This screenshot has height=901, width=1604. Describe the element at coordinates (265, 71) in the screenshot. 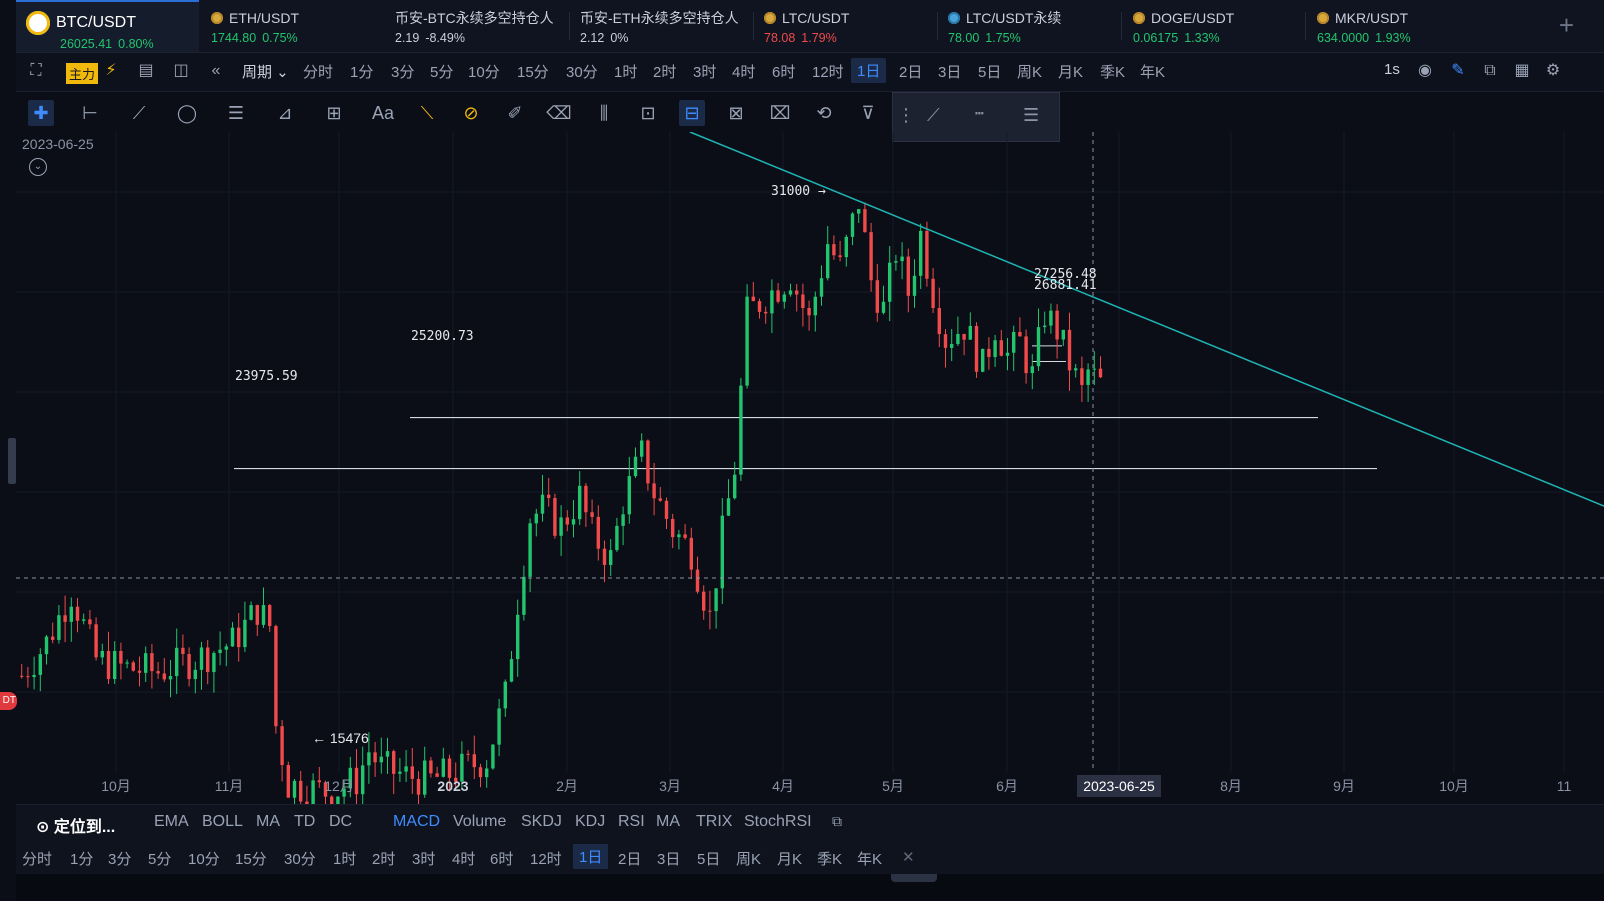

I see `period-dropdown: 周期 ⌄` at that location.